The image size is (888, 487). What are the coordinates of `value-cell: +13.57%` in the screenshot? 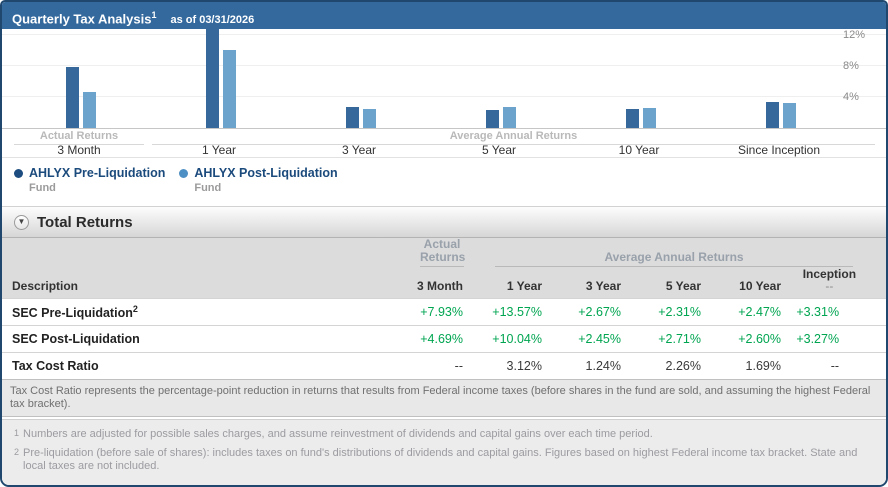 It's located at (505, 312).